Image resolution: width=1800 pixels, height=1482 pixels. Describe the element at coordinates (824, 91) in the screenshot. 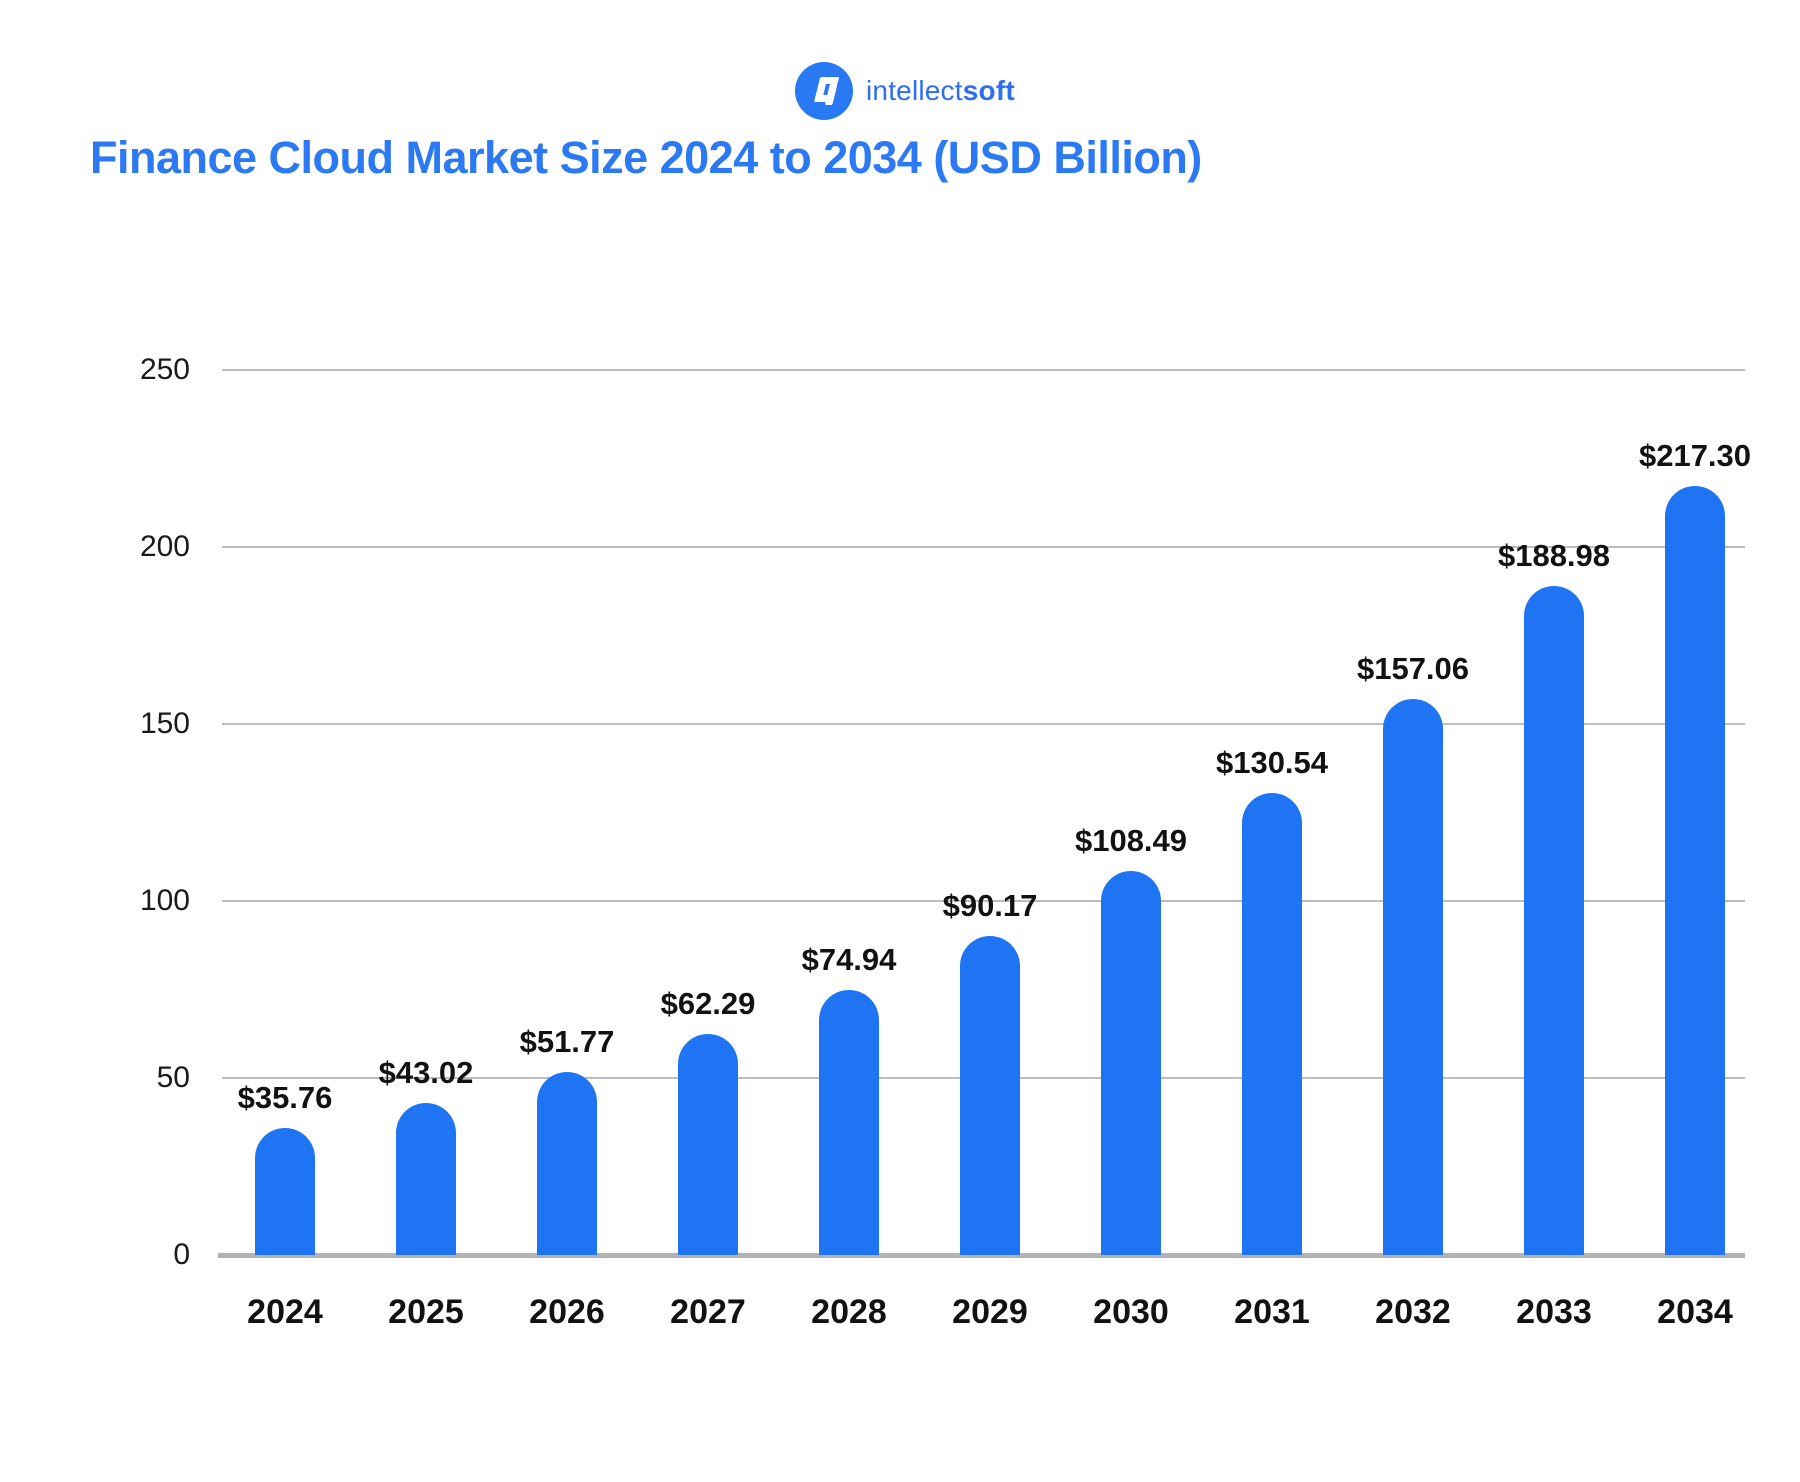

I see `intellectsoft-mark-icon` at that location.